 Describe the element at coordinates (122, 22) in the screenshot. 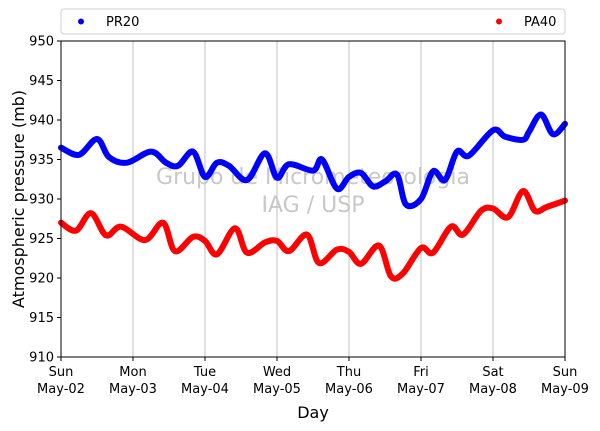

I see `legend-label-pr20: PR20` at that location.